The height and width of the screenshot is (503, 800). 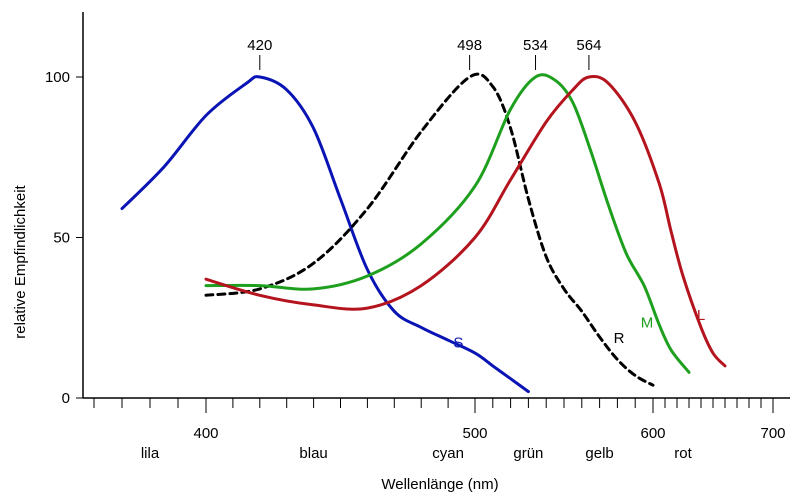 I want to click on color-band-label: blau, so click(x=313, y=453).